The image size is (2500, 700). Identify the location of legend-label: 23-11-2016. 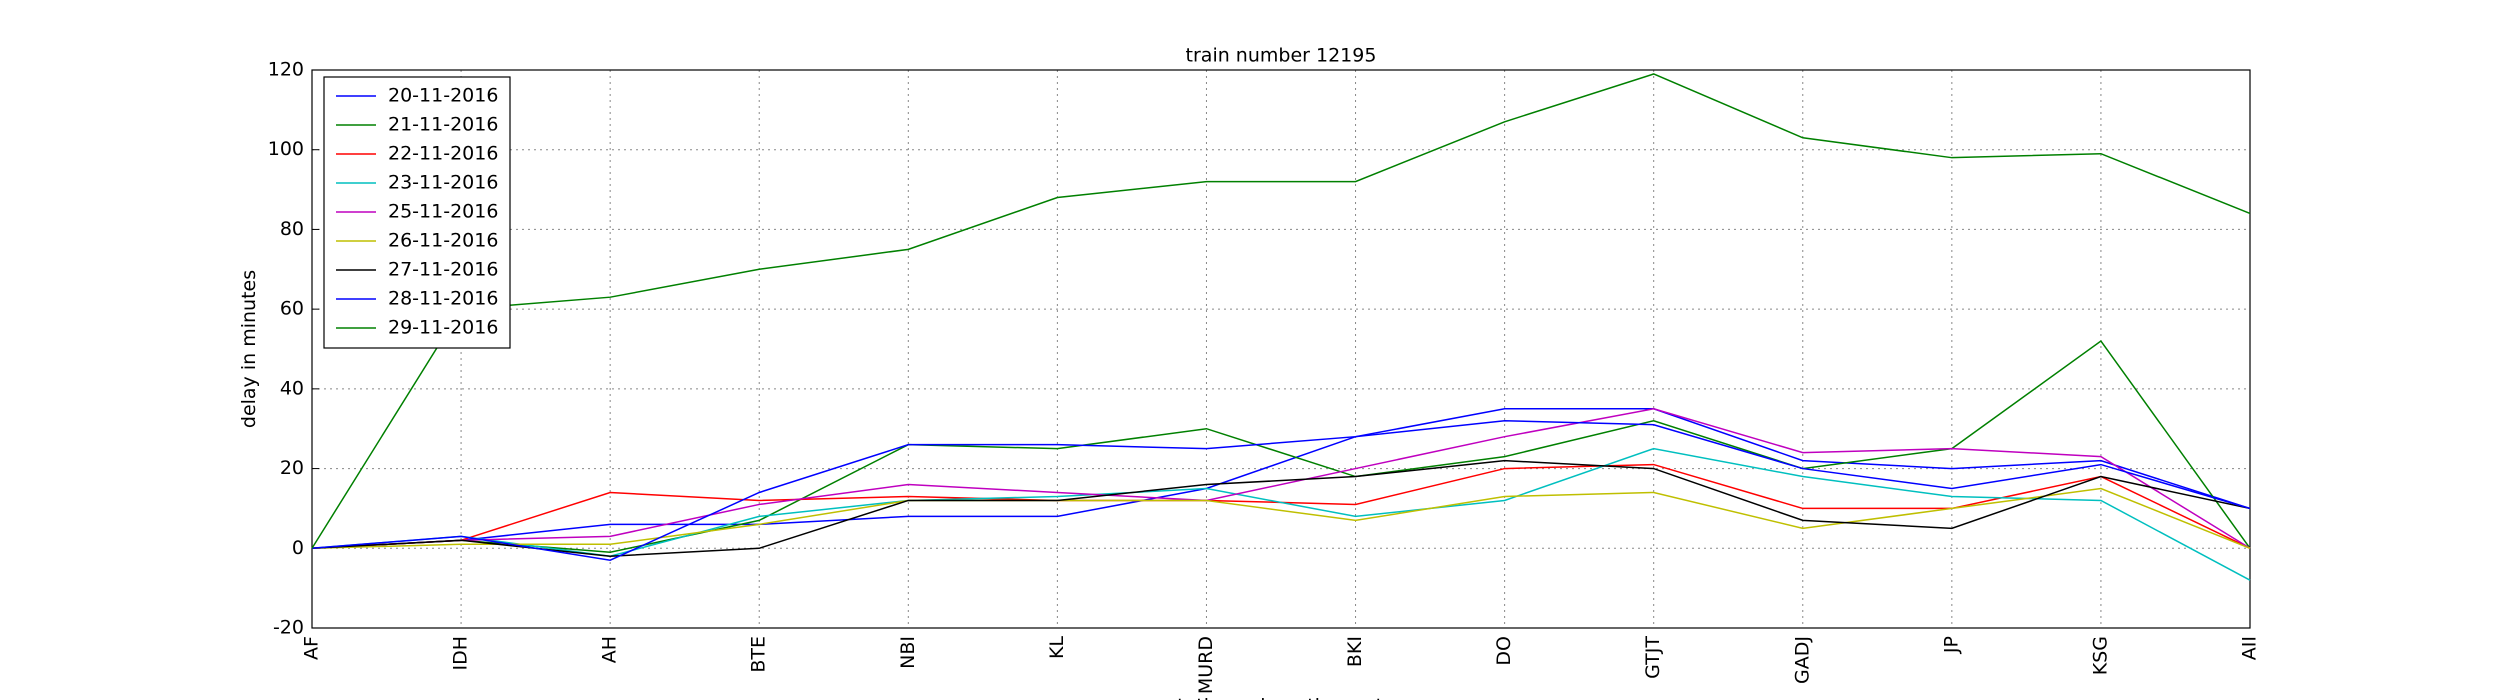
(443, 183).